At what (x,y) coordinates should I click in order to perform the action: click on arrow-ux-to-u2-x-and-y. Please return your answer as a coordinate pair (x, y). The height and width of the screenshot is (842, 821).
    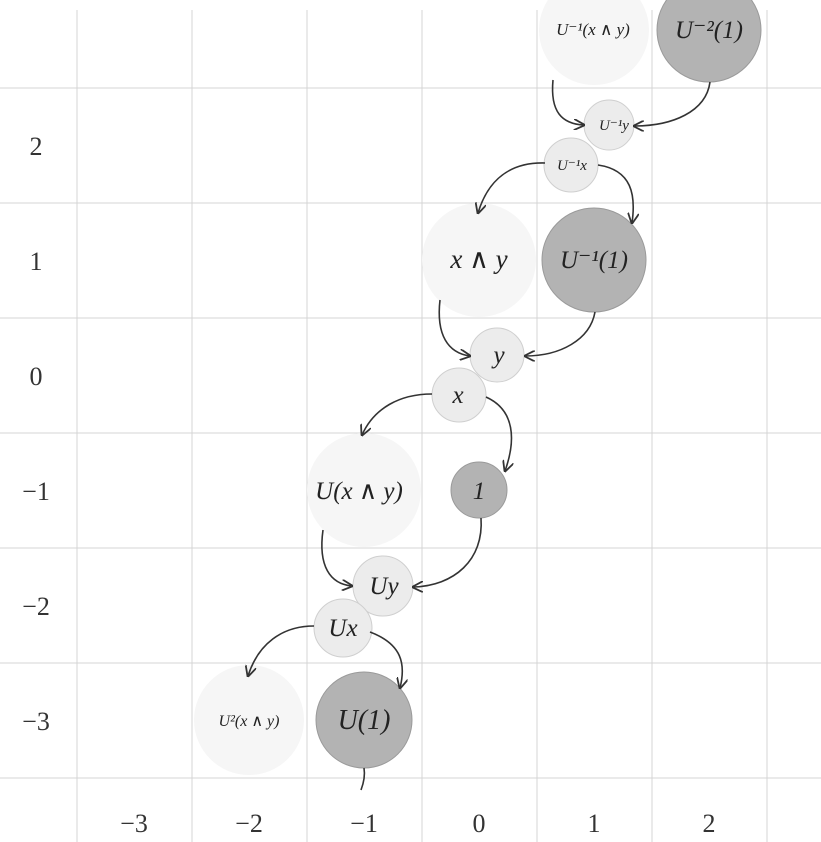
    Looking at the image, I should click on (281, 650).